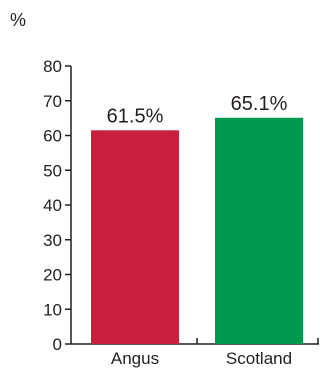 The height and width of the screenshot is (371, 320). I want to click on data-label-angus: 61.5%, so click(135, 116).